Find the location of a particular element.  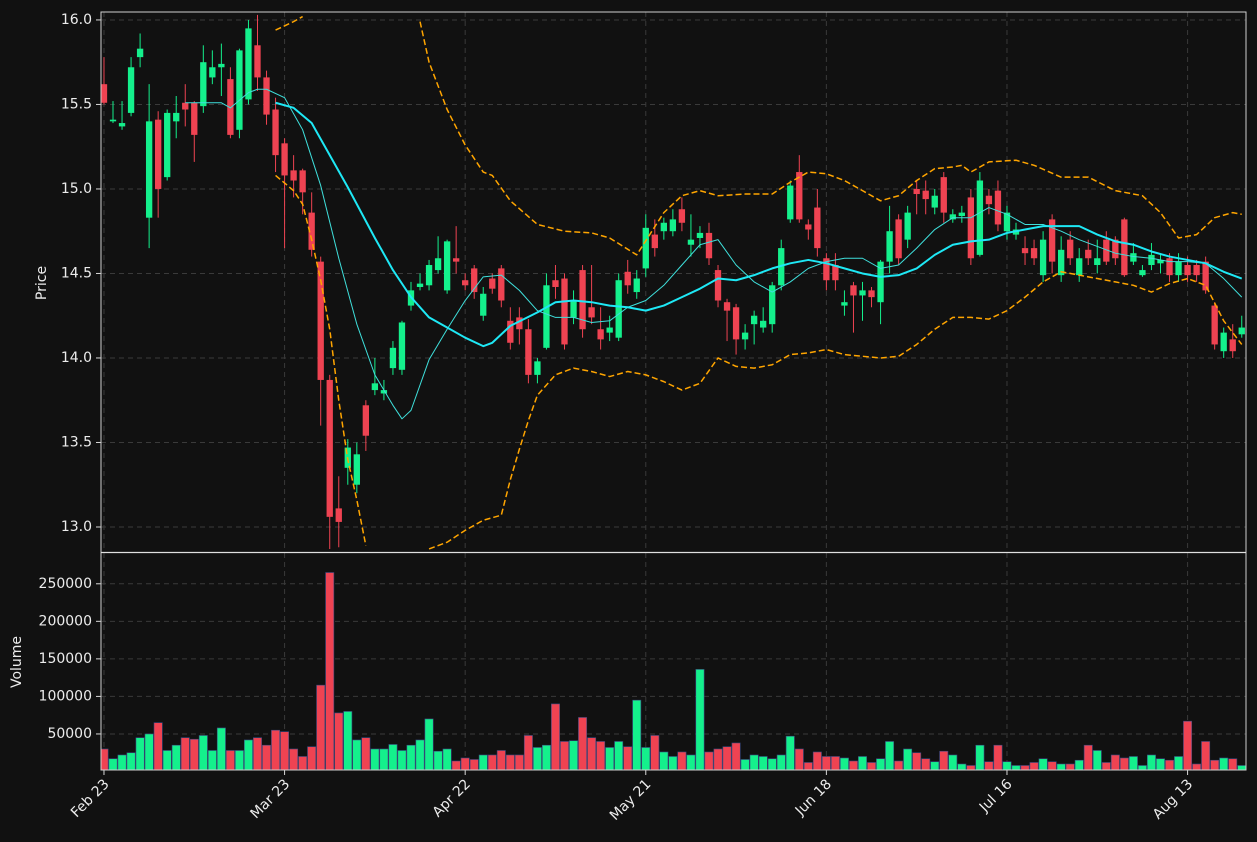

y-tick-label: 14.5 is located at coordinates (76, 273).